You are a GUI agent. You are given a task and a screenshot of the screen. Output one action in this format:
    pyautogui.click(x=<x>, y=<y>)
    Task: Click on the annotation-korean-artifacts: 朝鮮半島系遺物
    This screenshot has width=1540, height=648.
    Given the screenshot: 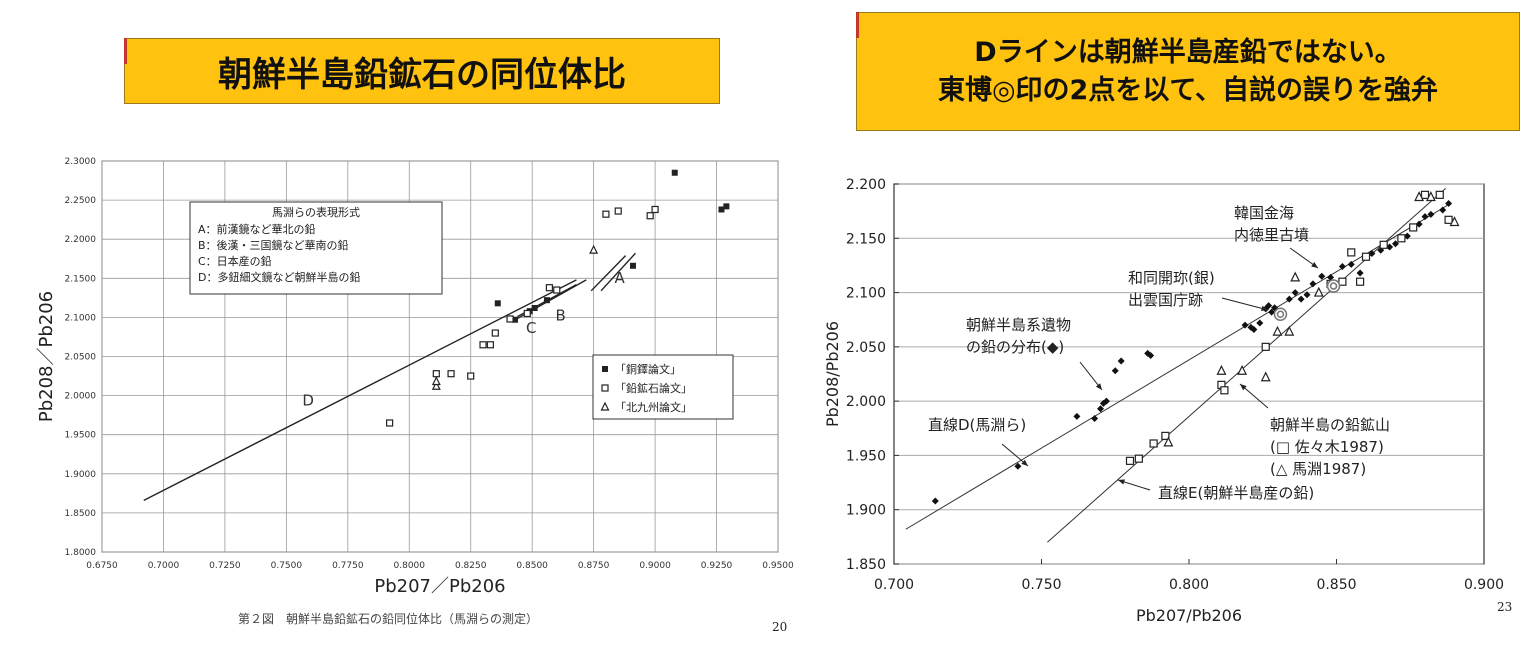 What is the action you would take?
    pyautogui.click(x=1018, y=325)
    